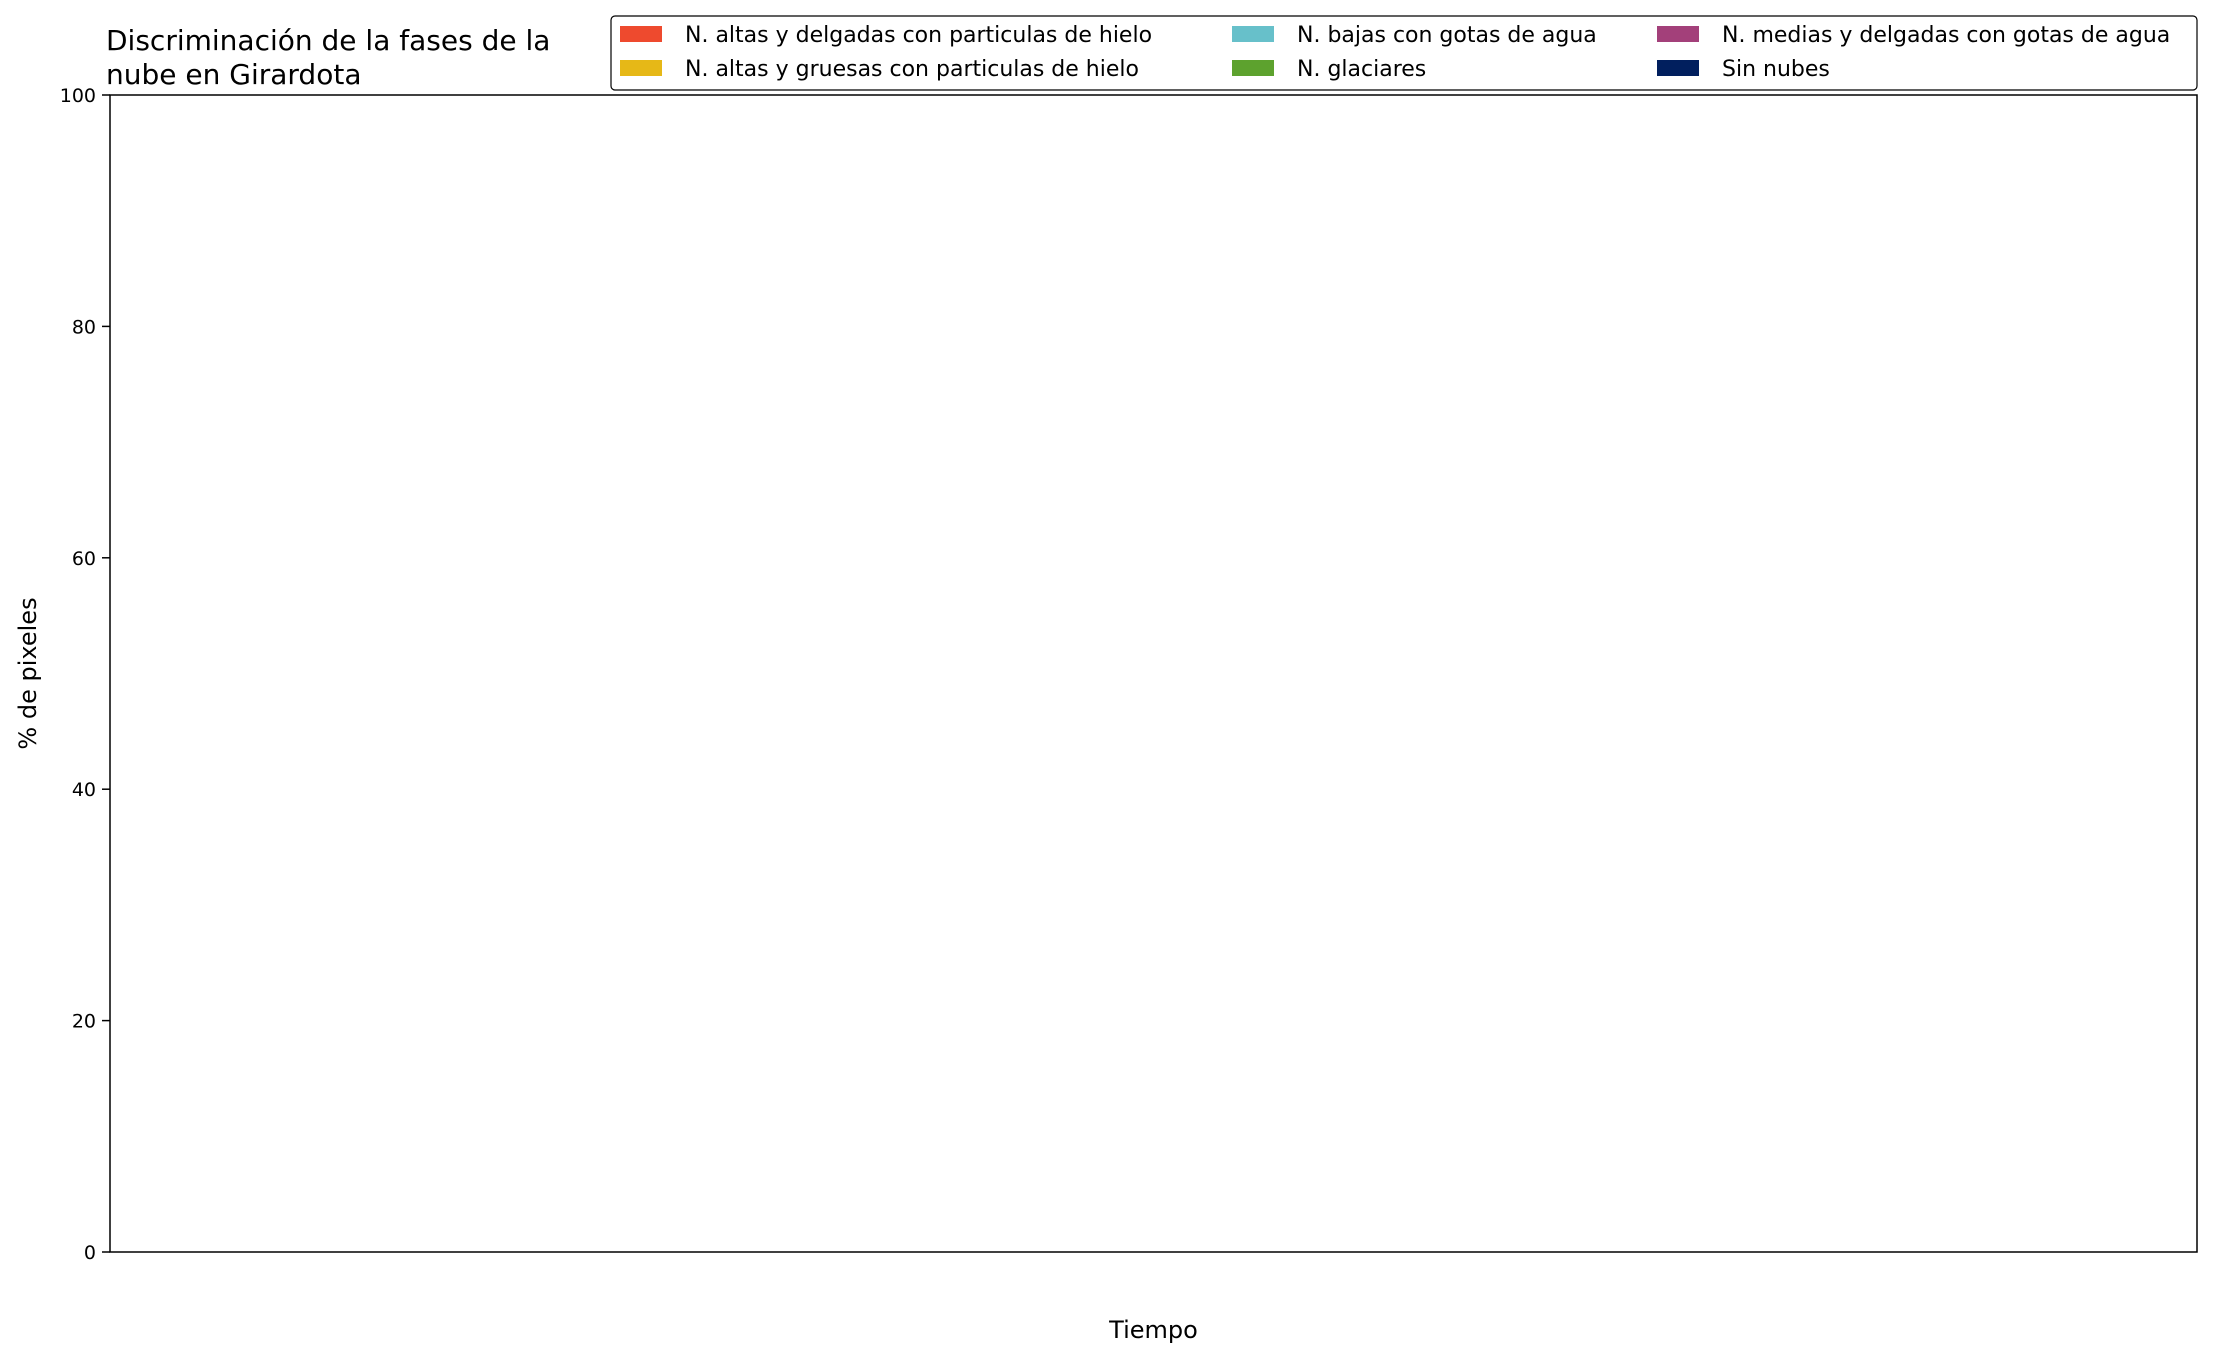 The image size is (2216, 1355). Describe the element at coordinates (328, 40) in the screenshot. I see `chart-title-line-1: Discriminación de la fases de la` at that location.